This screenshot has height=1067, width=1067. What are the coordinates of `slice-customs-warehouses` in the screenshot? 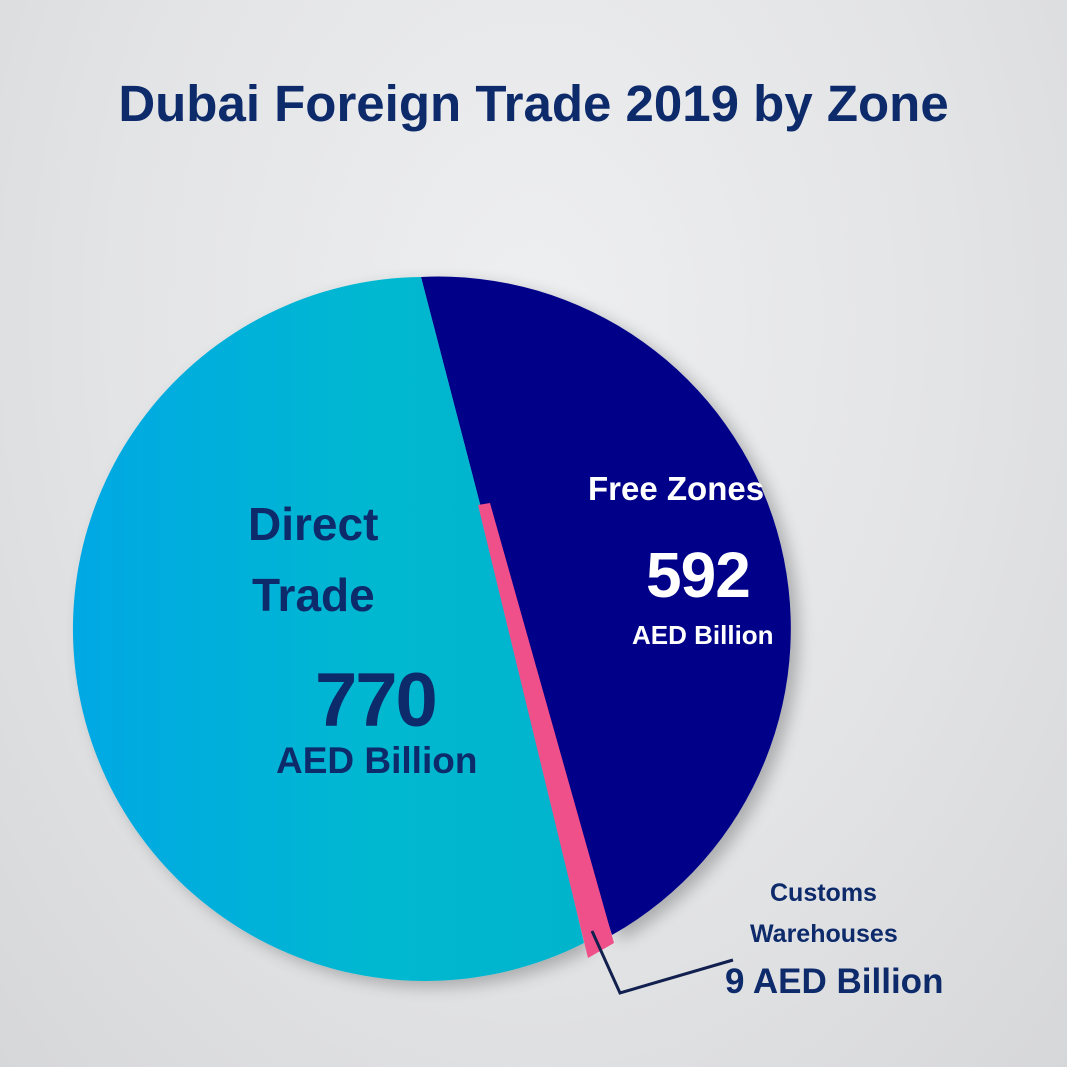 It's located at (546, 730).